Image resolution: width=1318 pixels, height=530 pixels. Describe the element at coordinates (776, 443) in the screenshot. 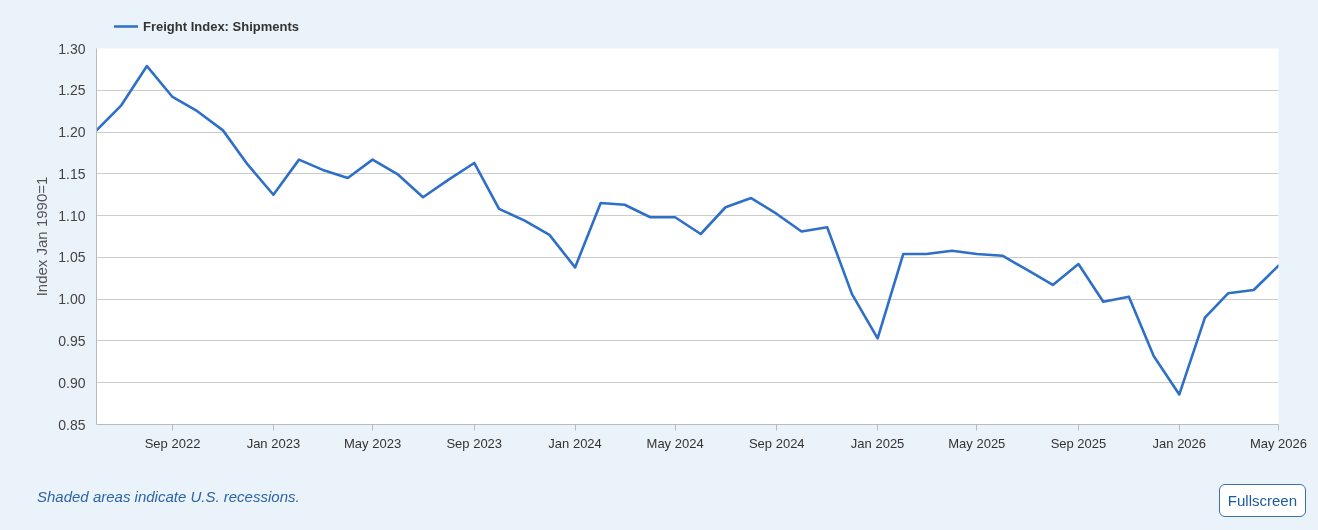

I see `x-tick-label: Sep 2024` at that location.